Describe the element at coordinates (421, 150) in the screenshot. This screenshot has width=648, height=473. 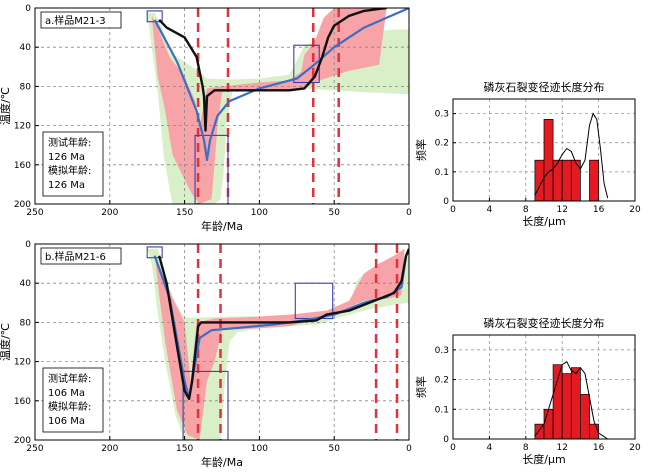
I see `histogram-a-y-axis-label: 频率` at that location.